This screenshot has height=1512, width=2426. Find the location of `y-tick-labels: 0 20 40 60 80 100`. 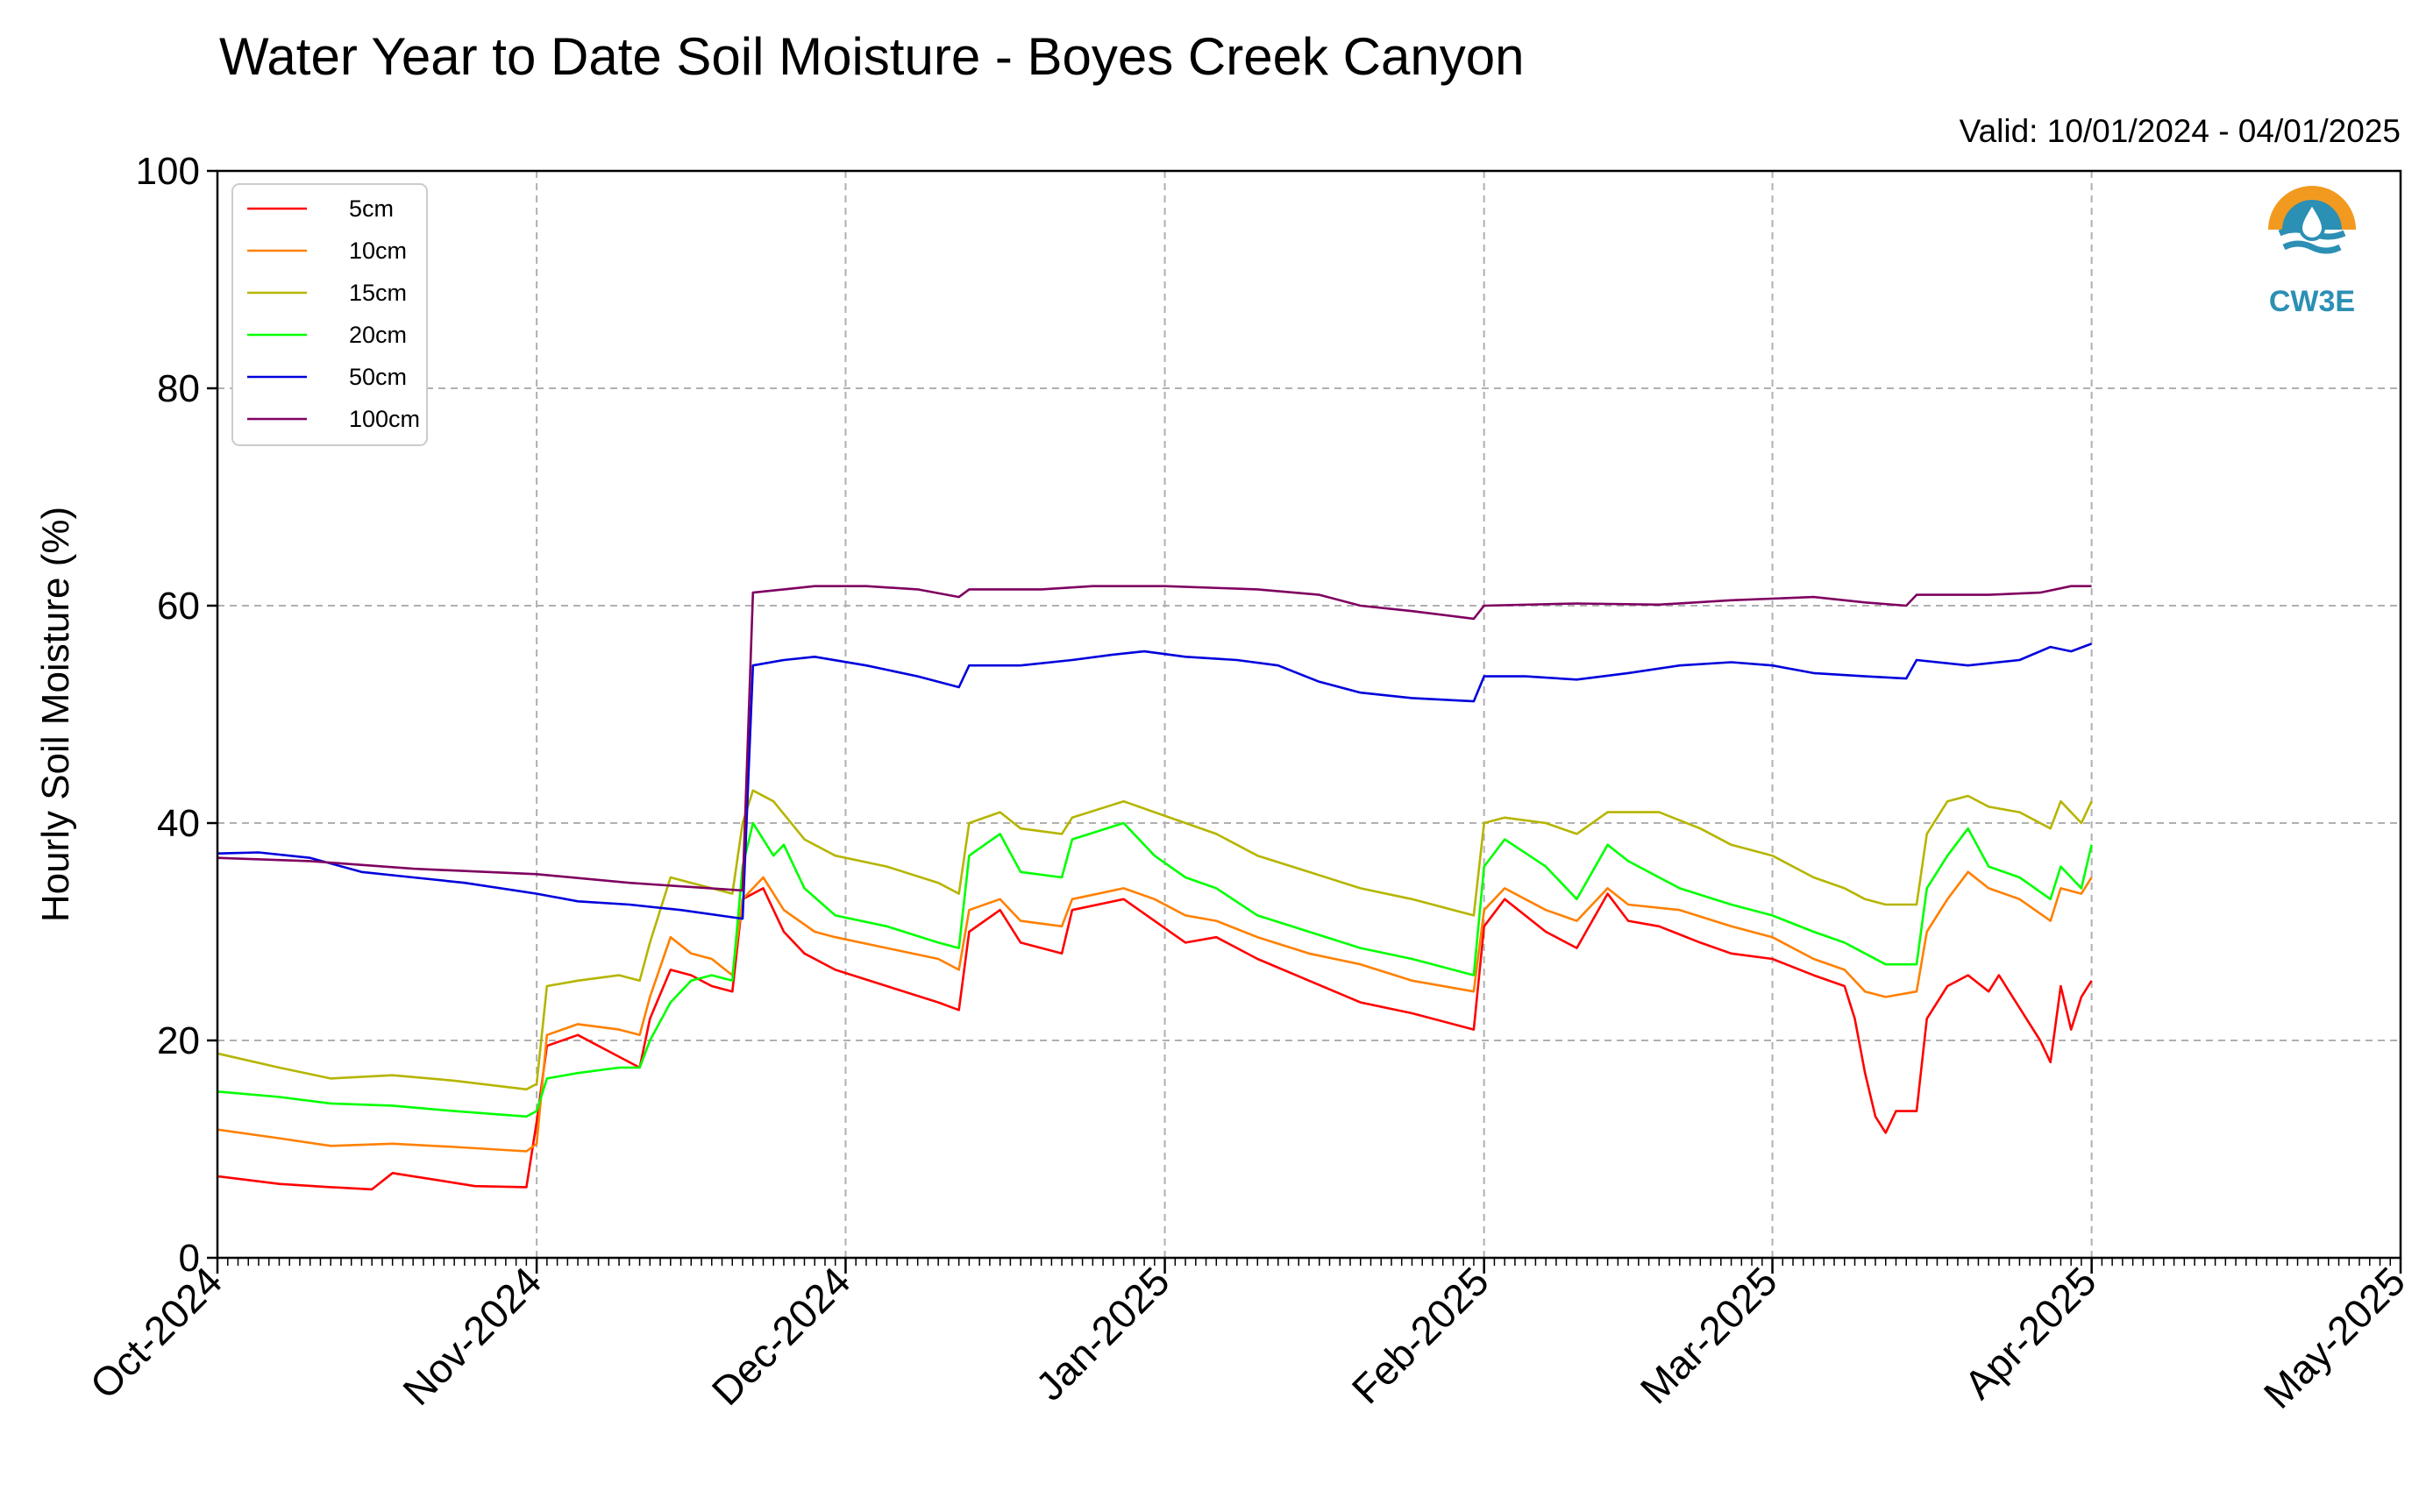

y-tick-labels: 0 20 40 60 80 100 is located at coordinates (168, 715).